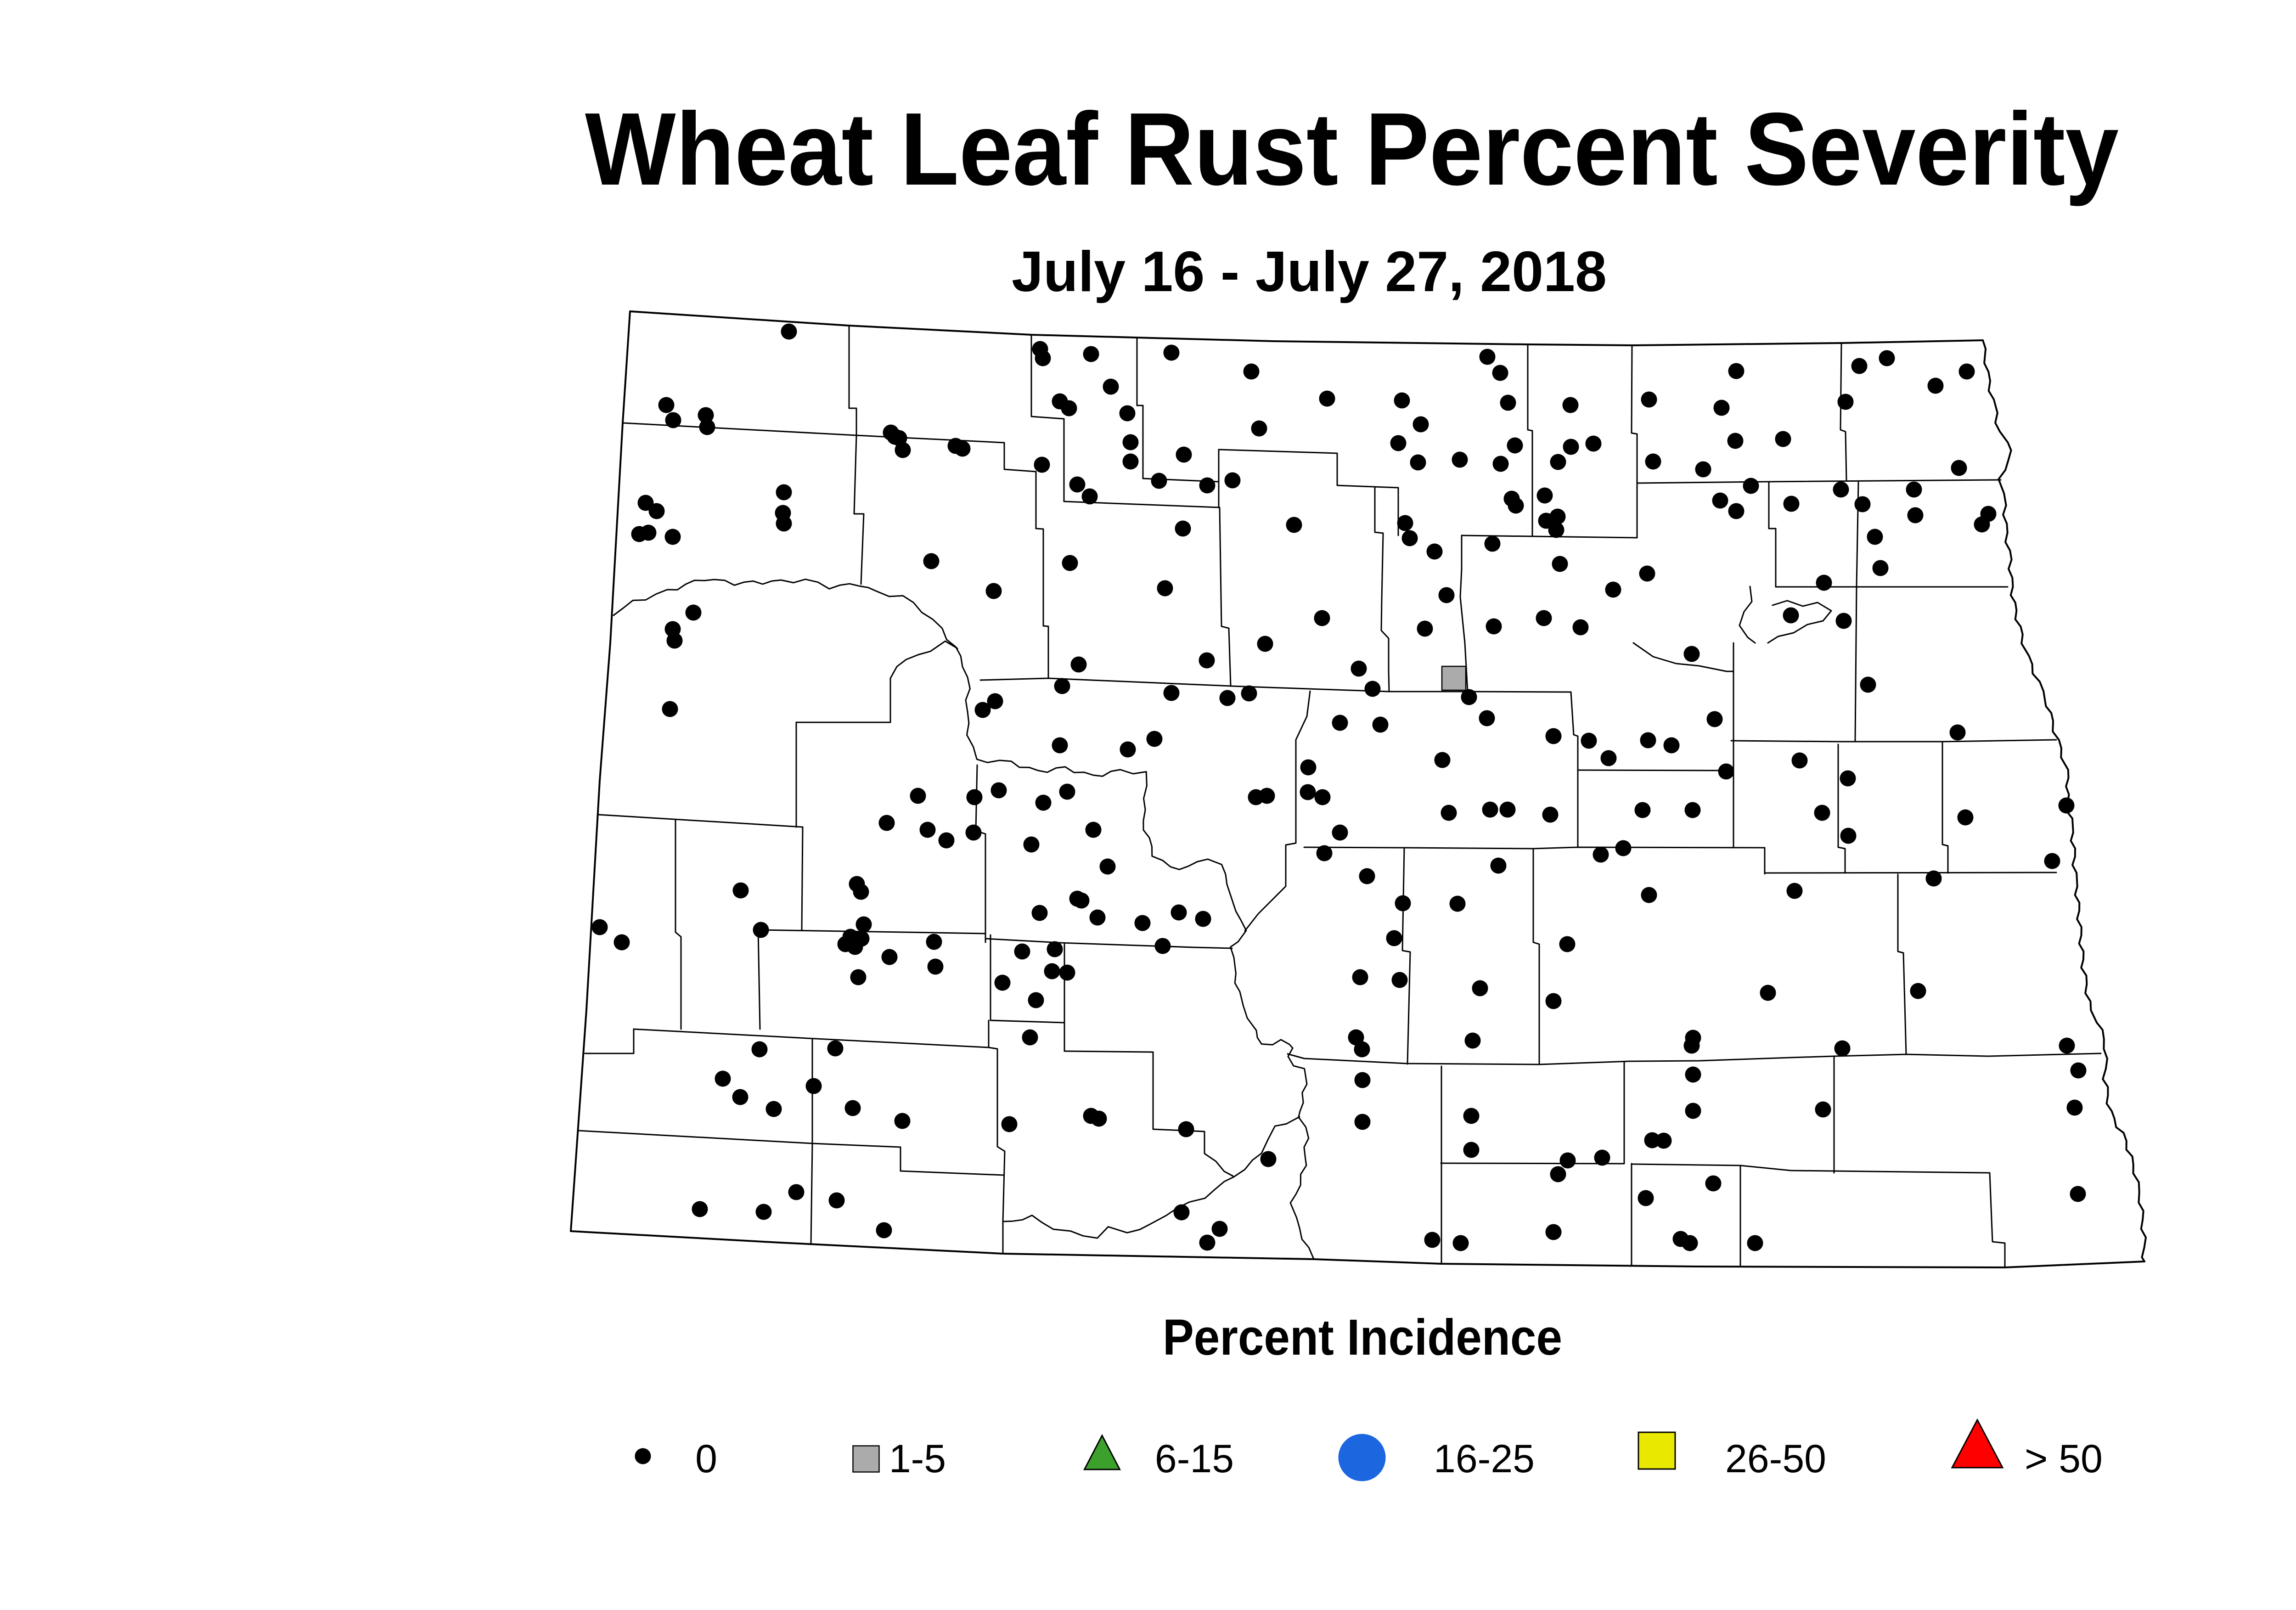  Describe the element at coordinates (917, 1459) in the screenshot. I see `svg-text: 1-5` at that location.